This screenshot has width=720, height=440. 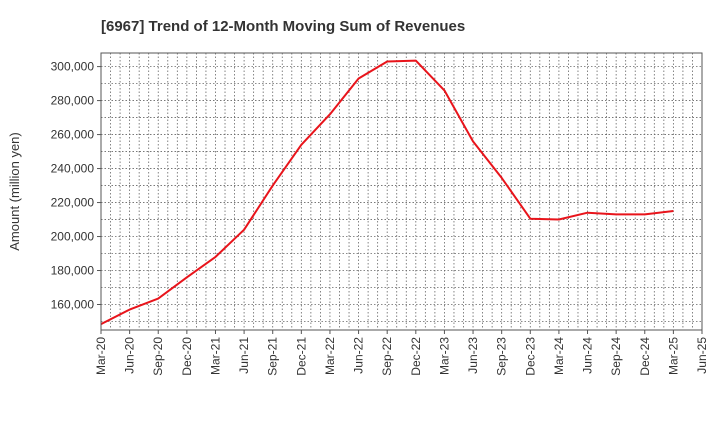 I want to click on x-tick-label: Jun-22, so click(x=359, y=355).